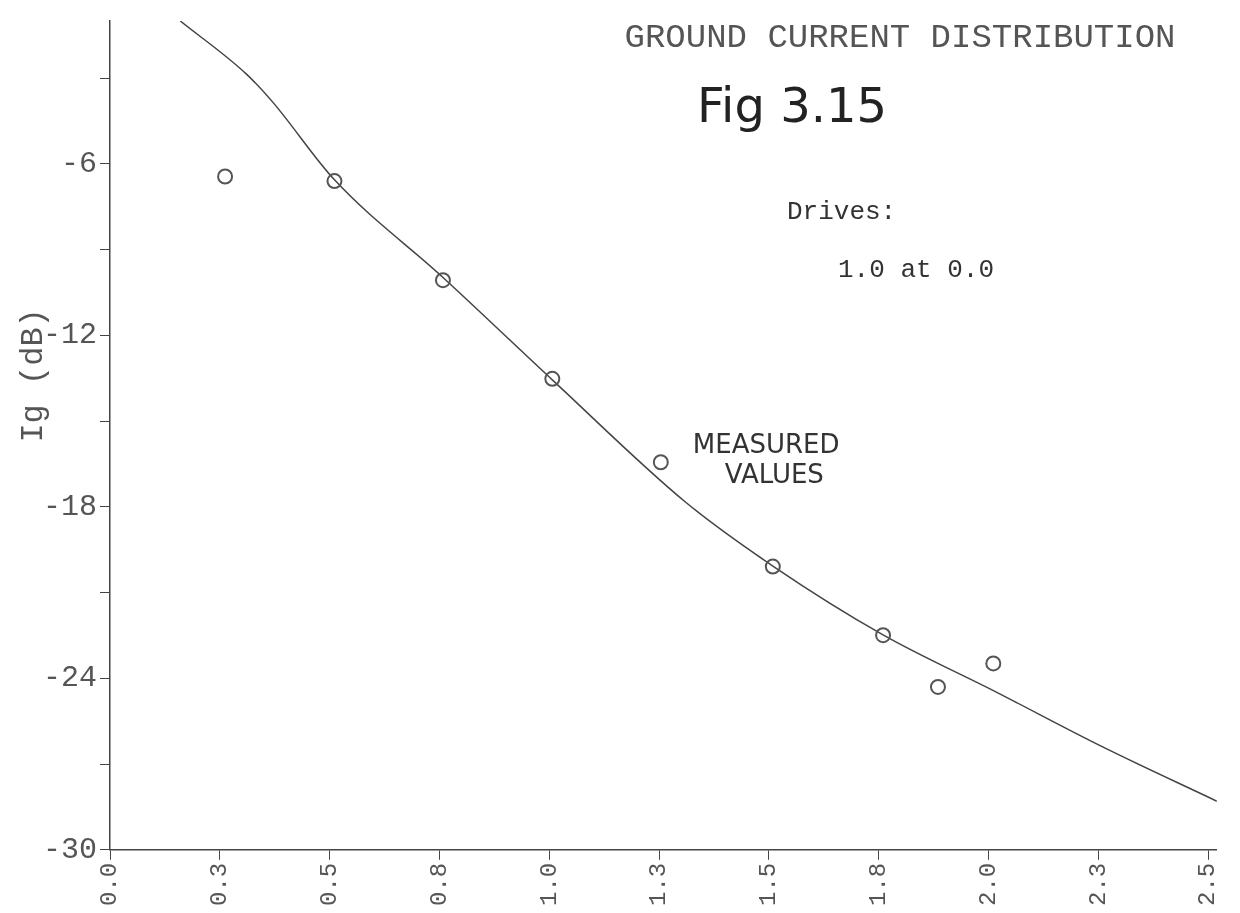 The width and height of the screenshot is (1240, 913). What do you see at coordinates (79, 163) in the screenshot?
I see `y-tick-label: -6` at bounding box center [79, 163].